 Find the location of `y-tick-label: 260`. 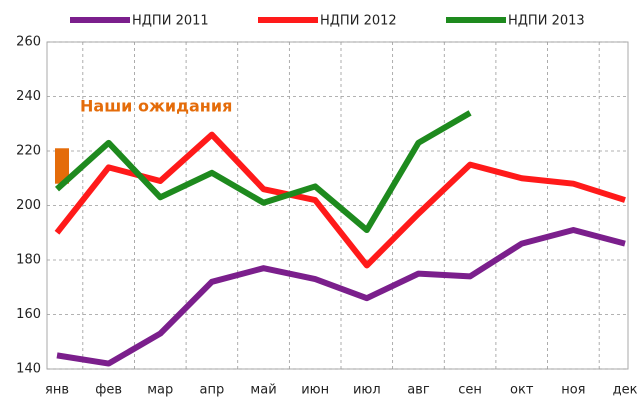

y-tick-label: 260 is located at coordinates (28, 42).